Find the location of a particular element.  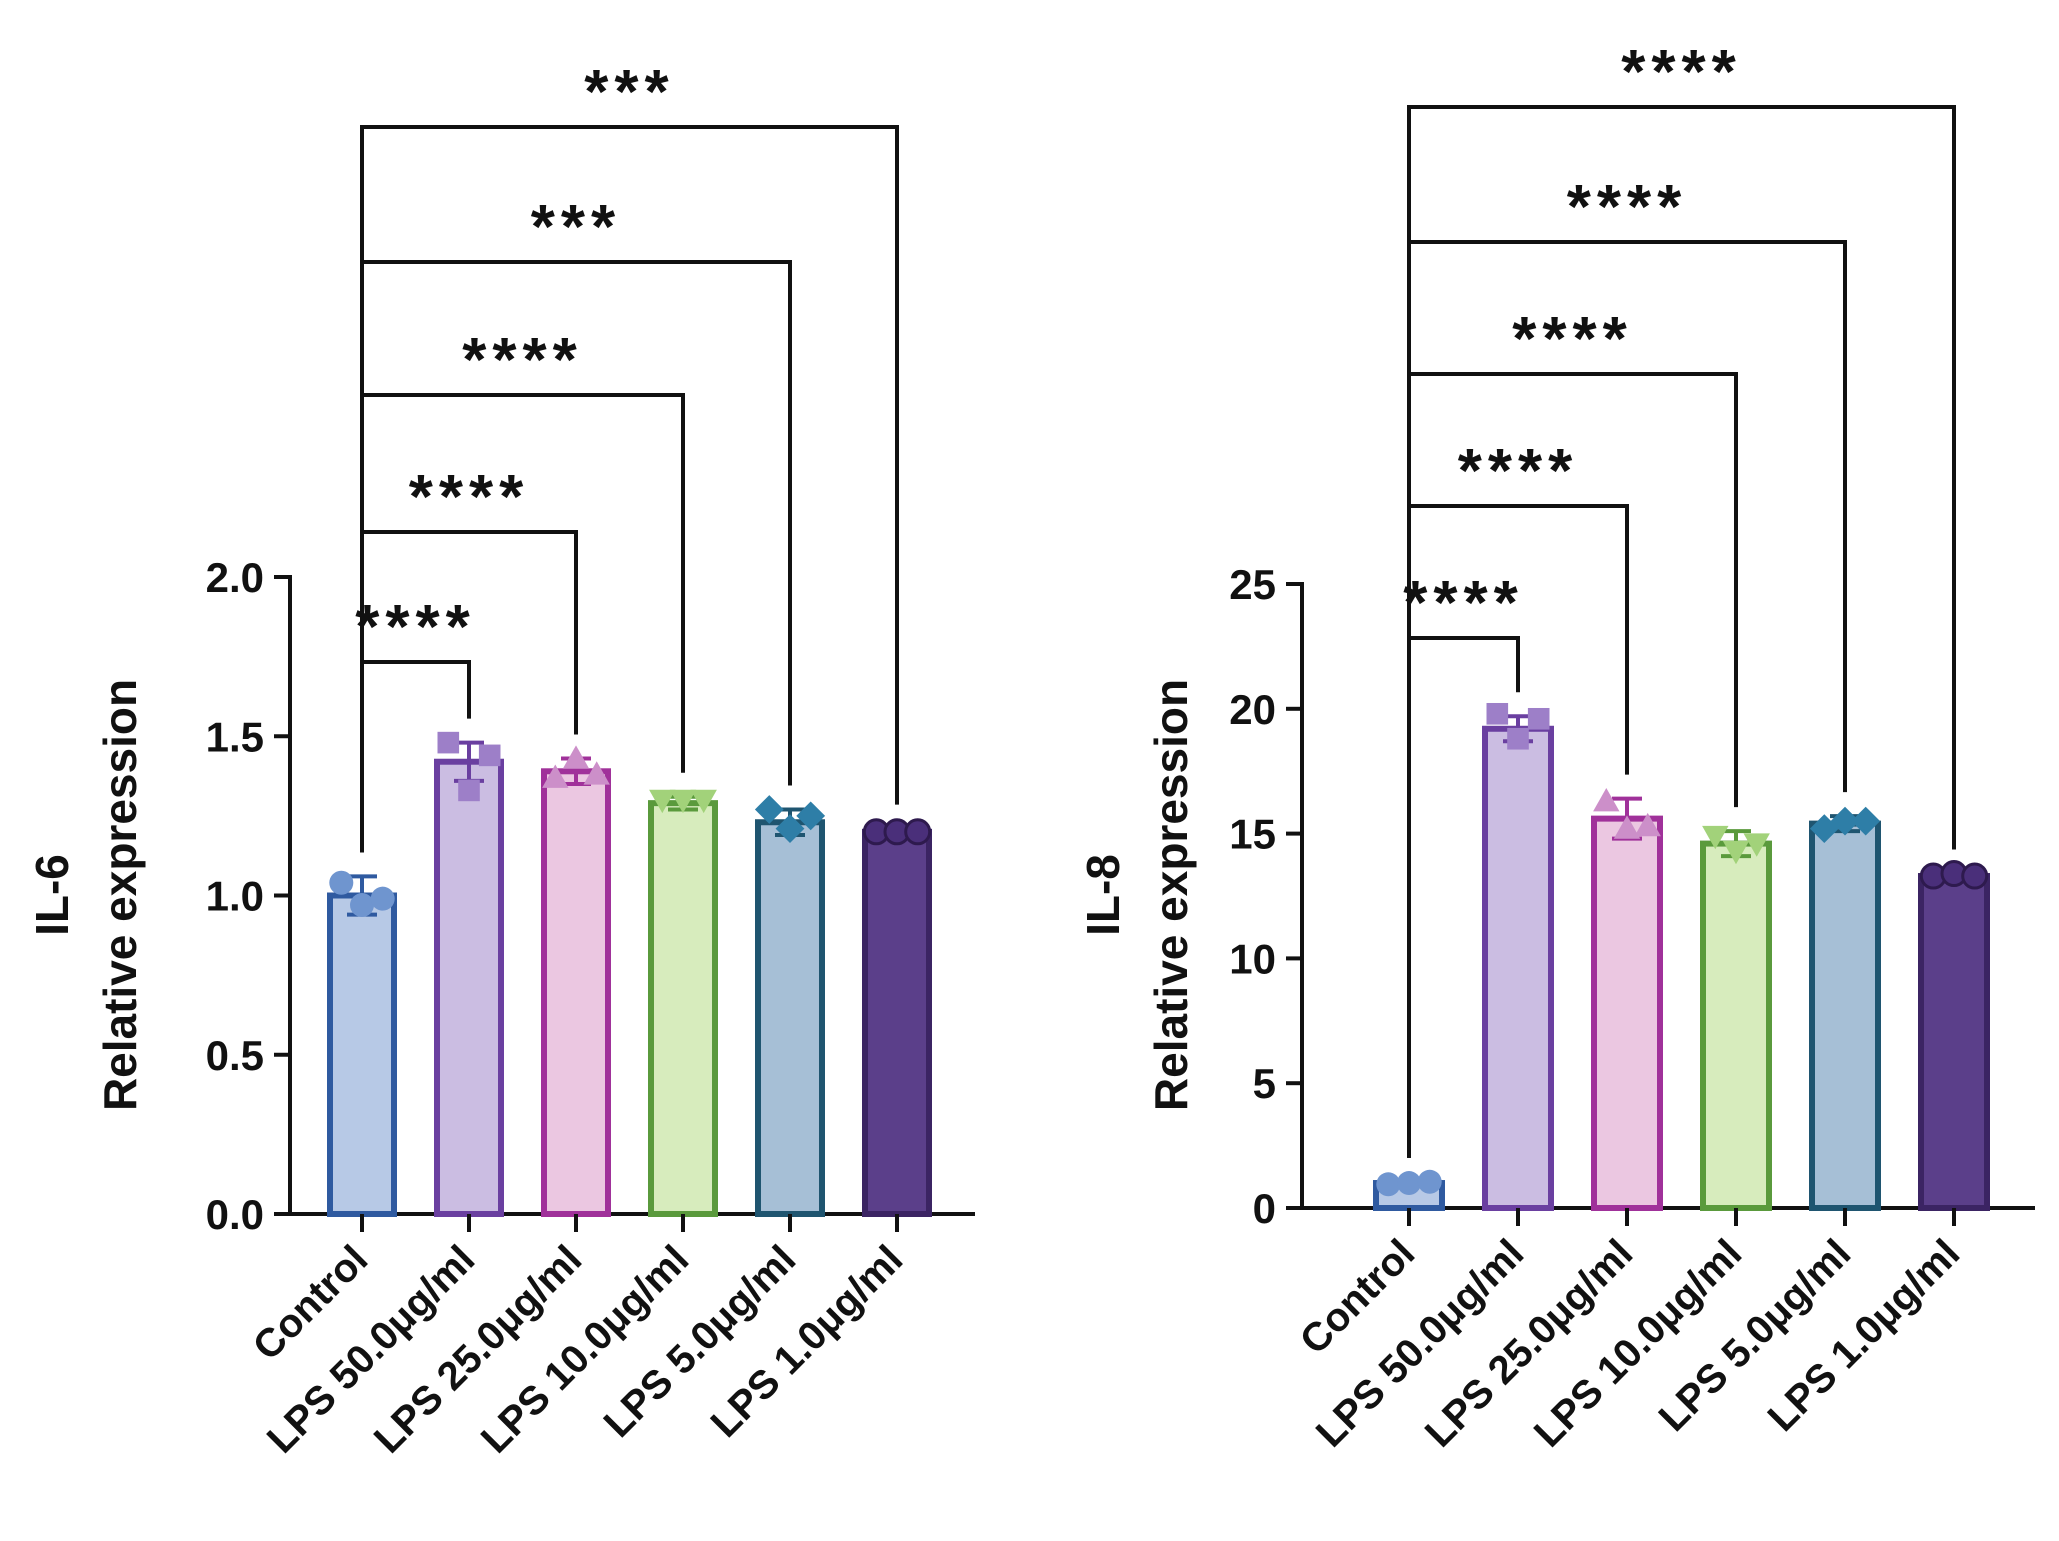

y-tick-label: 15 is located at coordinates (1252, 834).